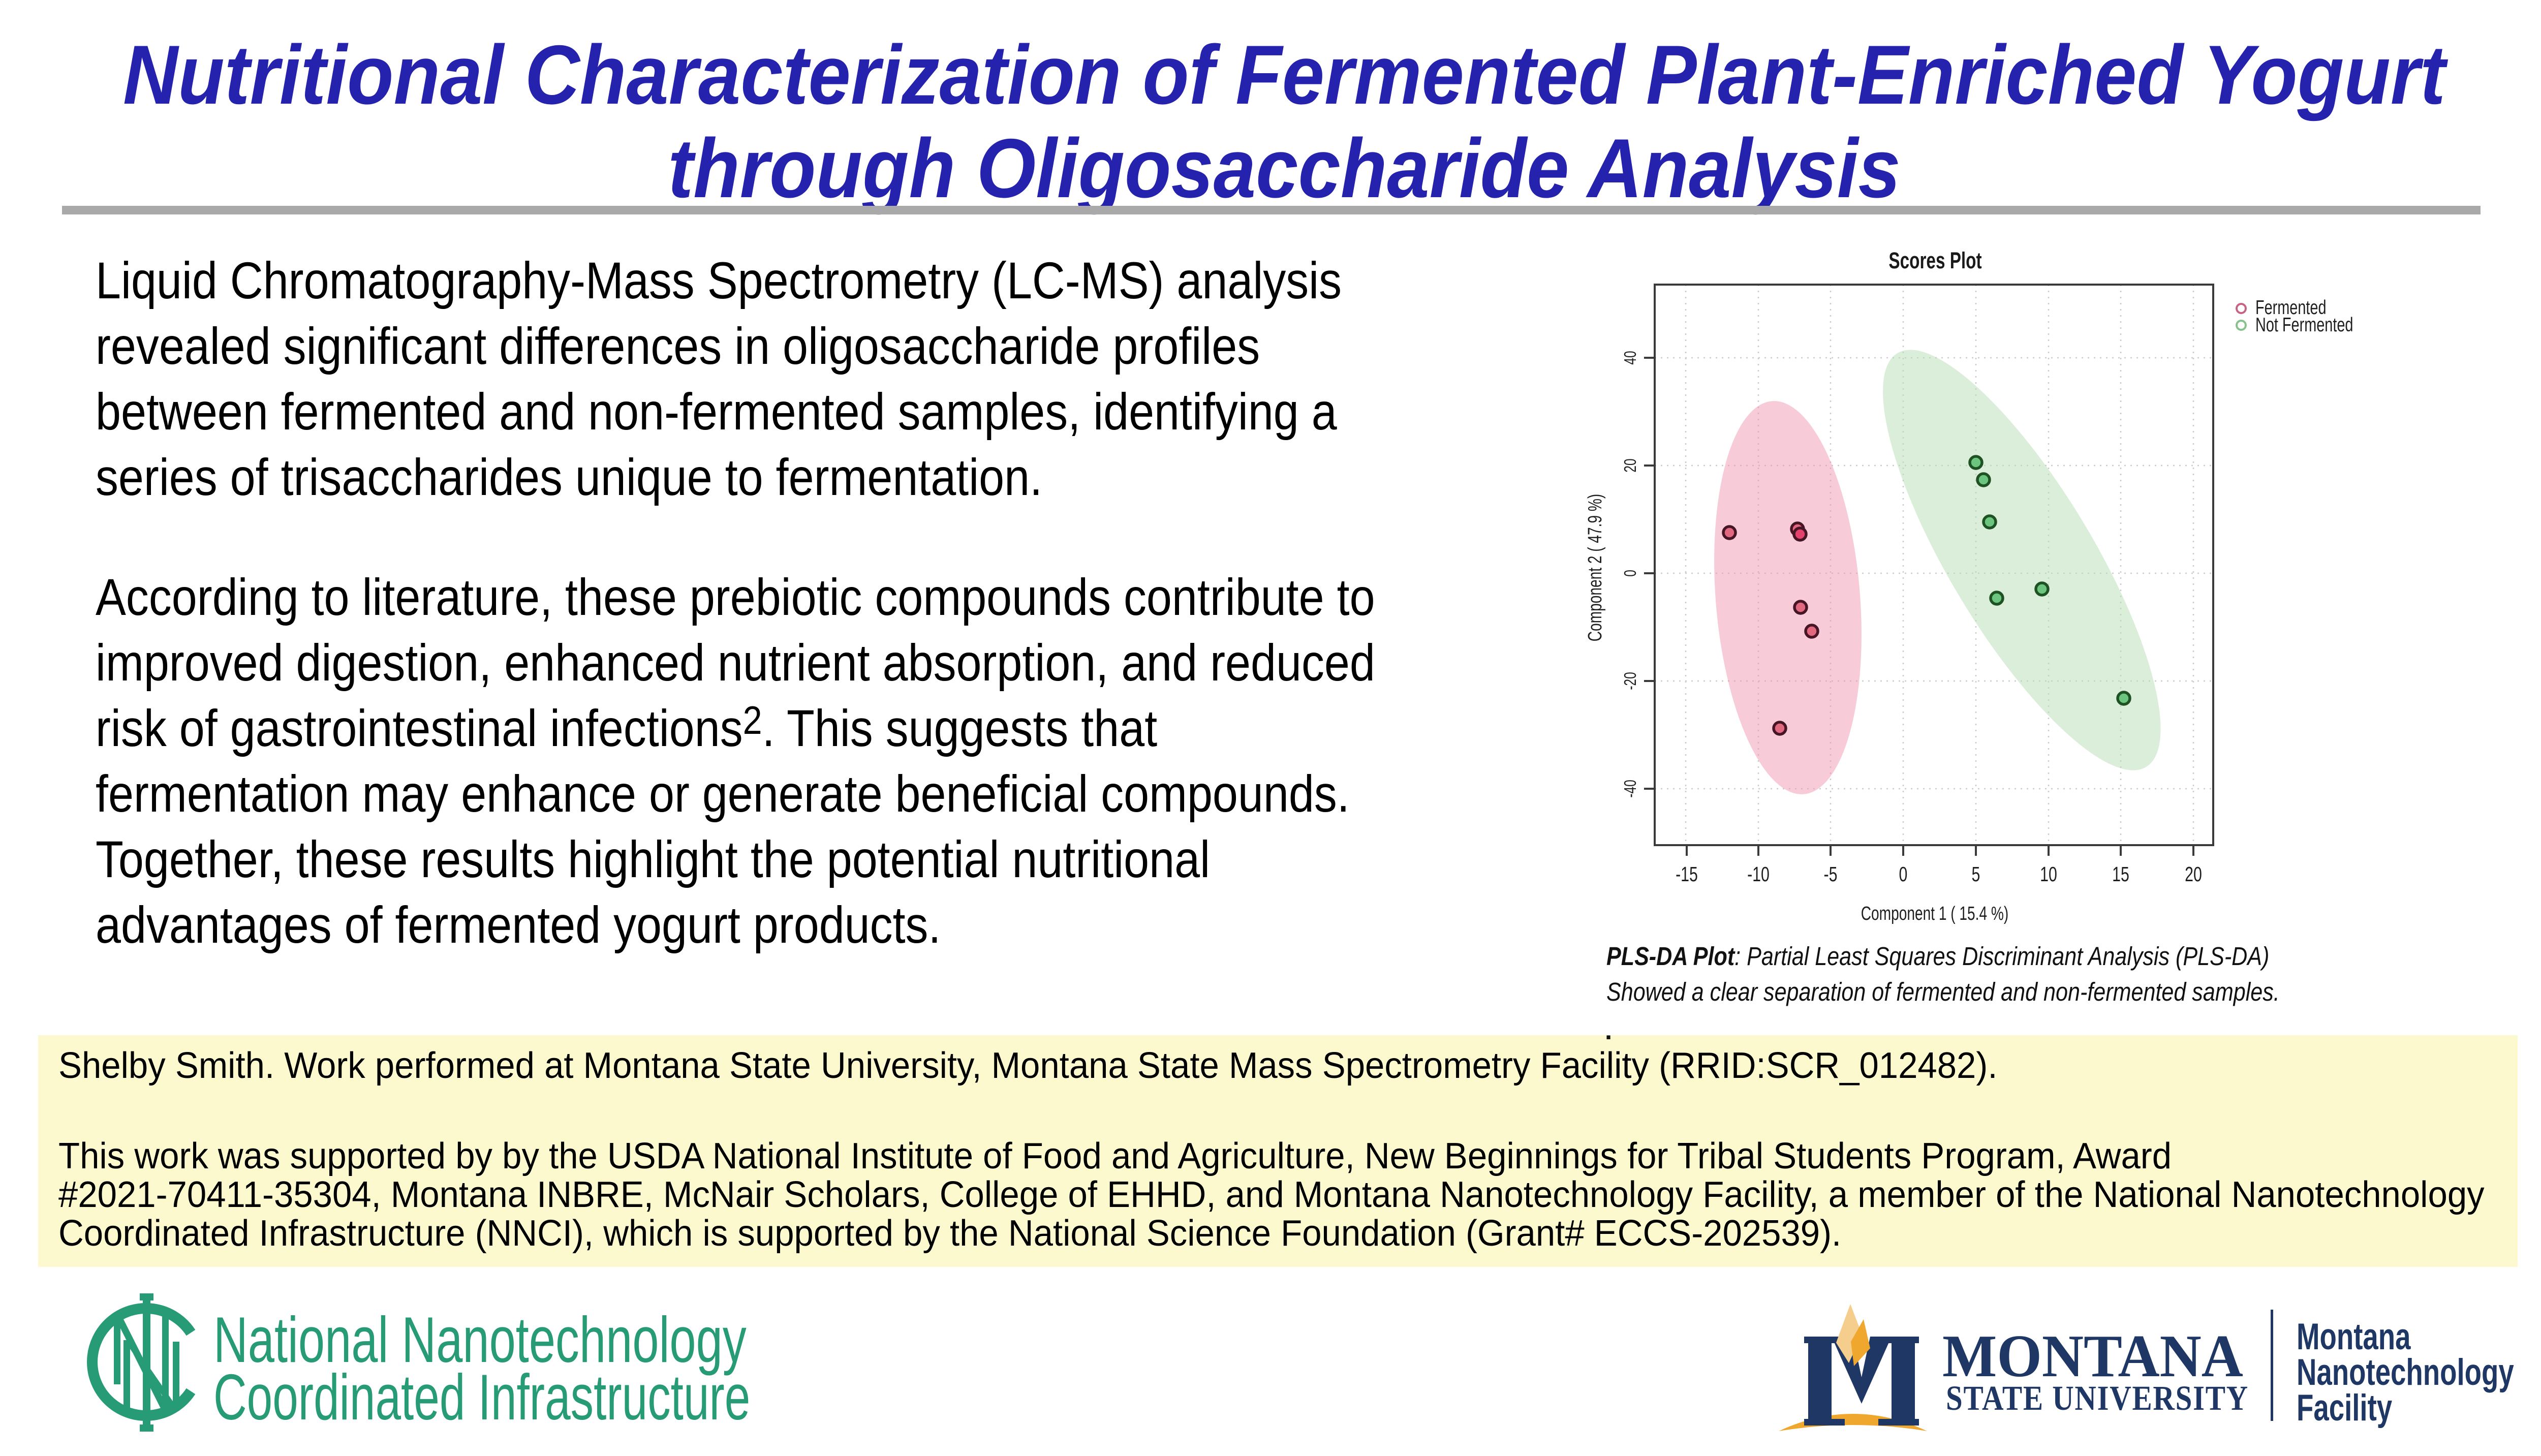  Describe the element at coordinates (1595, 568) in the screenshot. I see `svg-text: Component 2 ( 47.9 %)` at that location.